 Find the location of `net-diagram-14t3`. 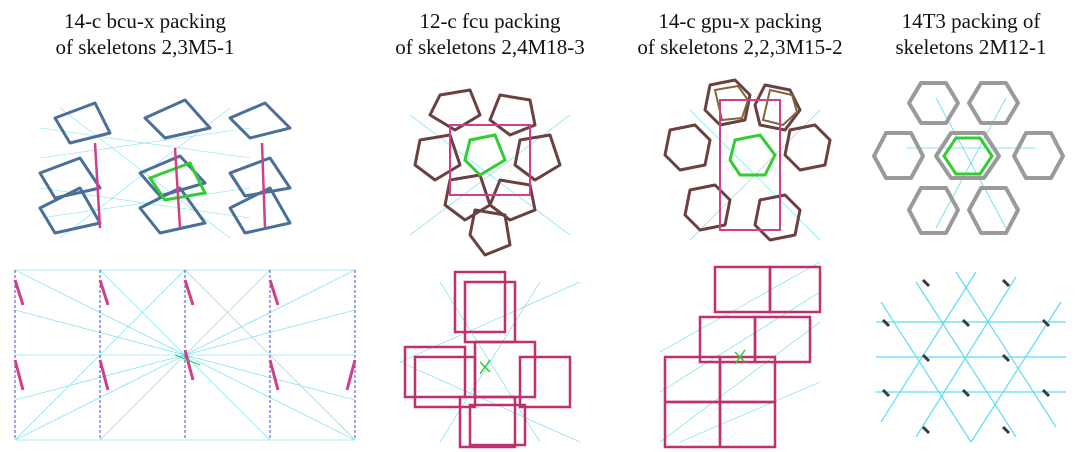

net-diagram-14t3 is located at coordinates (971, 357).